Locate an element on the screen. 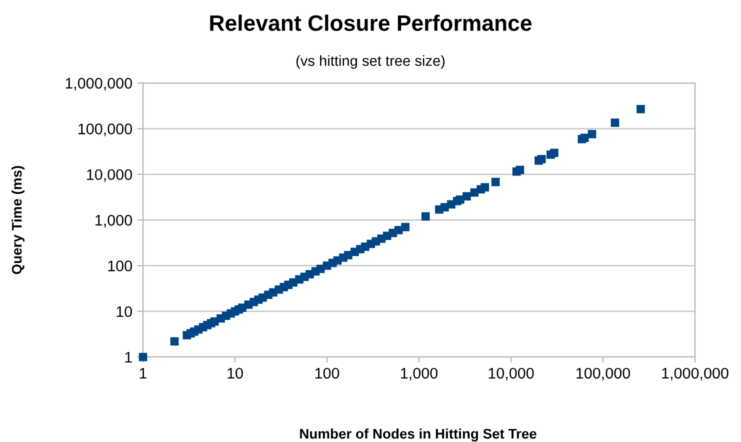 The height and width of the screenshot is (442, 741). x-tick-label: 1 is located at coordinates (143, 373).